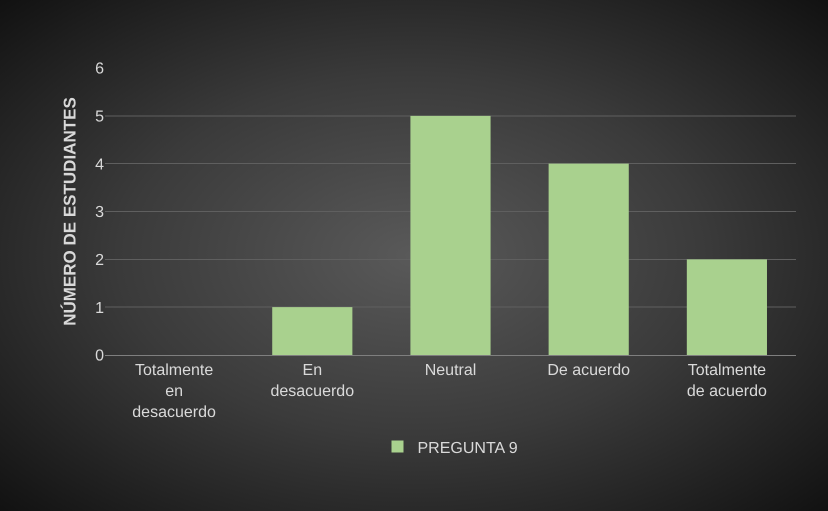 The height and width of the screenshot is (511, 828). I want to click on y-tick-label: 3, so click(99, 213).